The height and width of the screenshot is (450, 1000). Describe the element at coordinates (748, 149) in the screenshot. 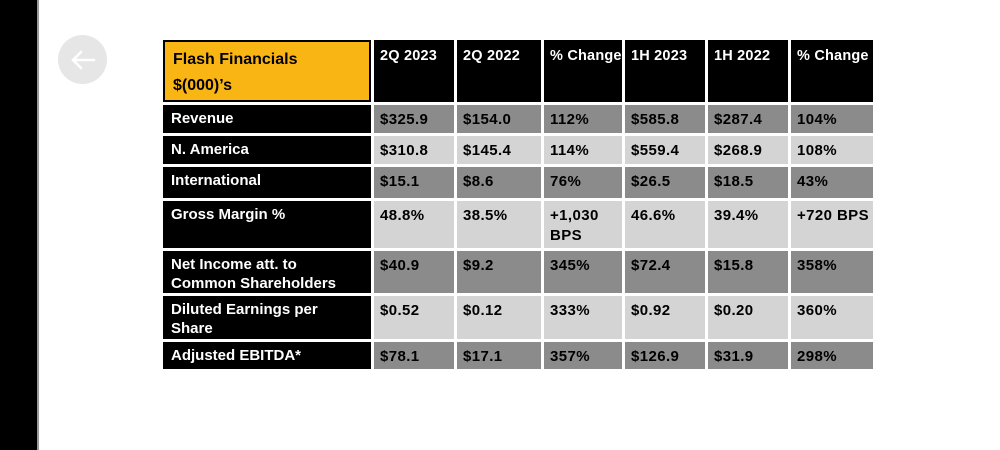

I see `data-cell: $268.9` at that location.